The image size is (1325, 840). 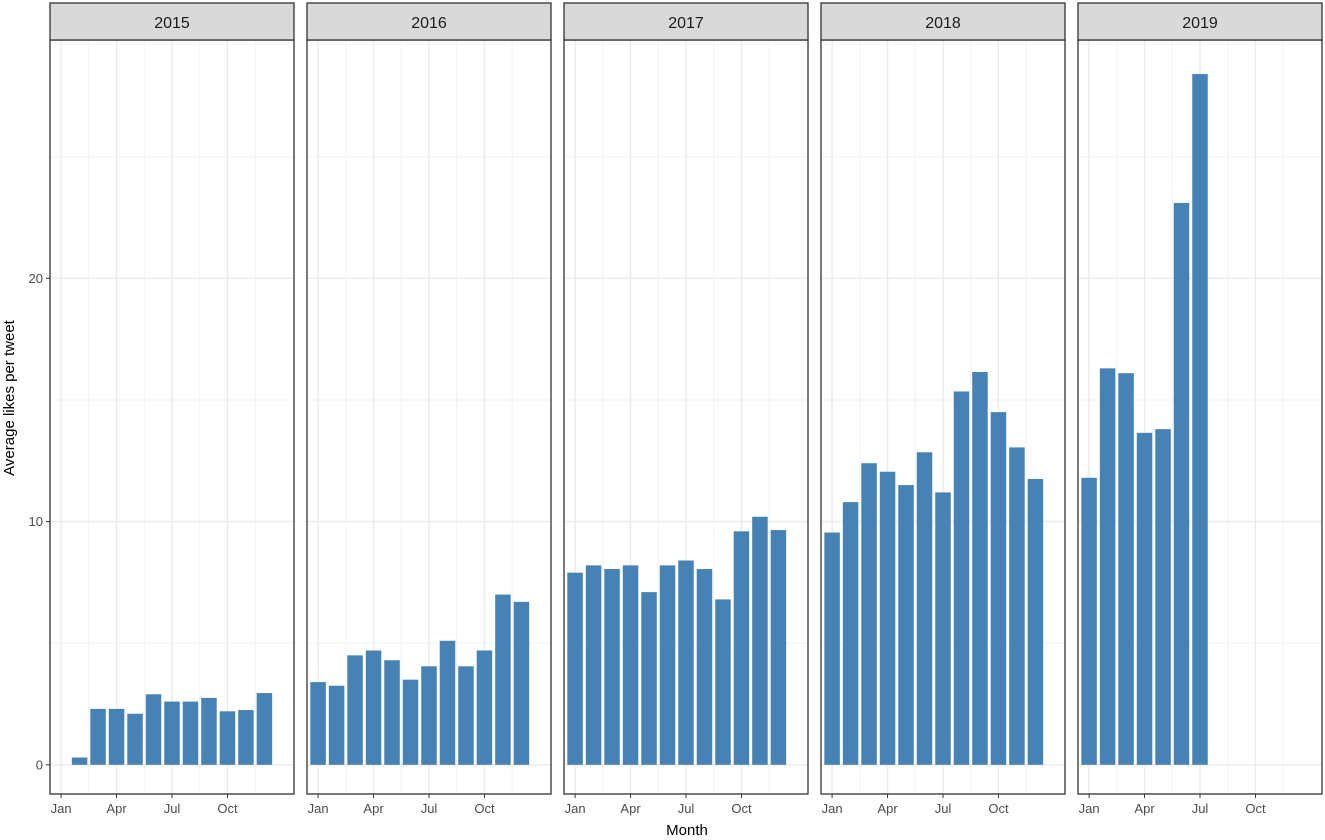 I want to click on facet-strip-label: 2018, so click(x=943, y=23).